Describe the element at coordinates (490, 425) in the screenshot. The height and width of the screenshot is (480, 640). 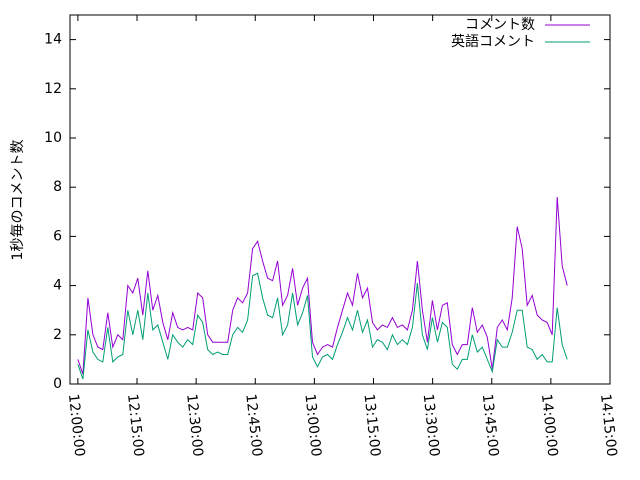
I see `x-tick-label: 13:45:00` at that location.